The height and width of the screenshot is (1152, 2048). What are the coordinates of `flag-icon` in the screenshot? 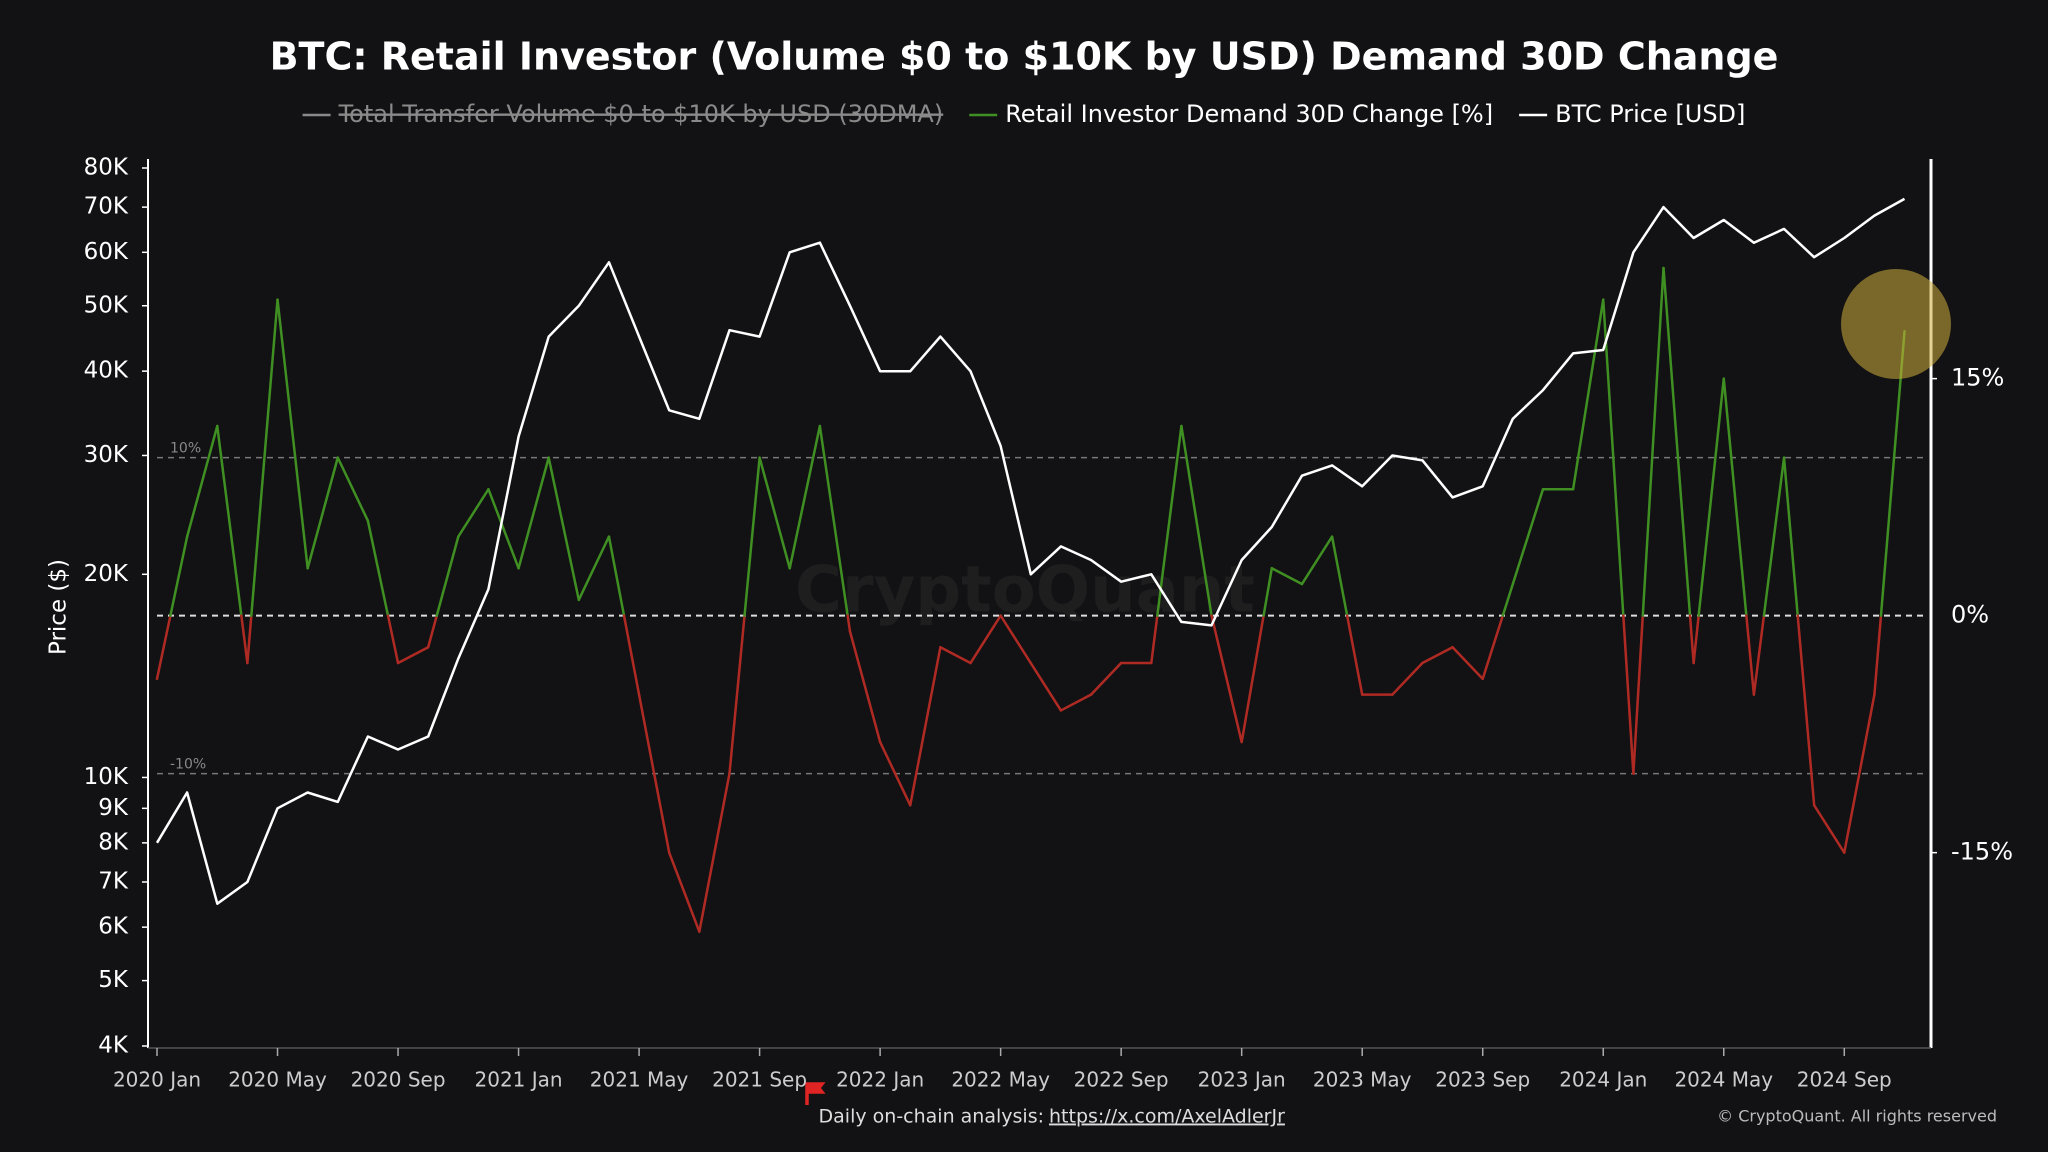 It's located at (815, 1093).